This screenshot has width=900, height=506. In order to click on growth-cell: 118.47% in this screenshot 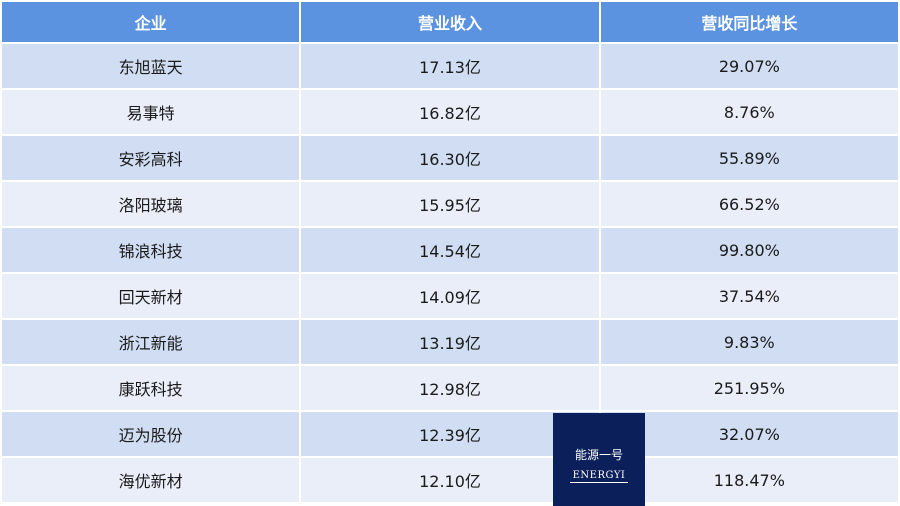, I will do `click(749, 480)`.